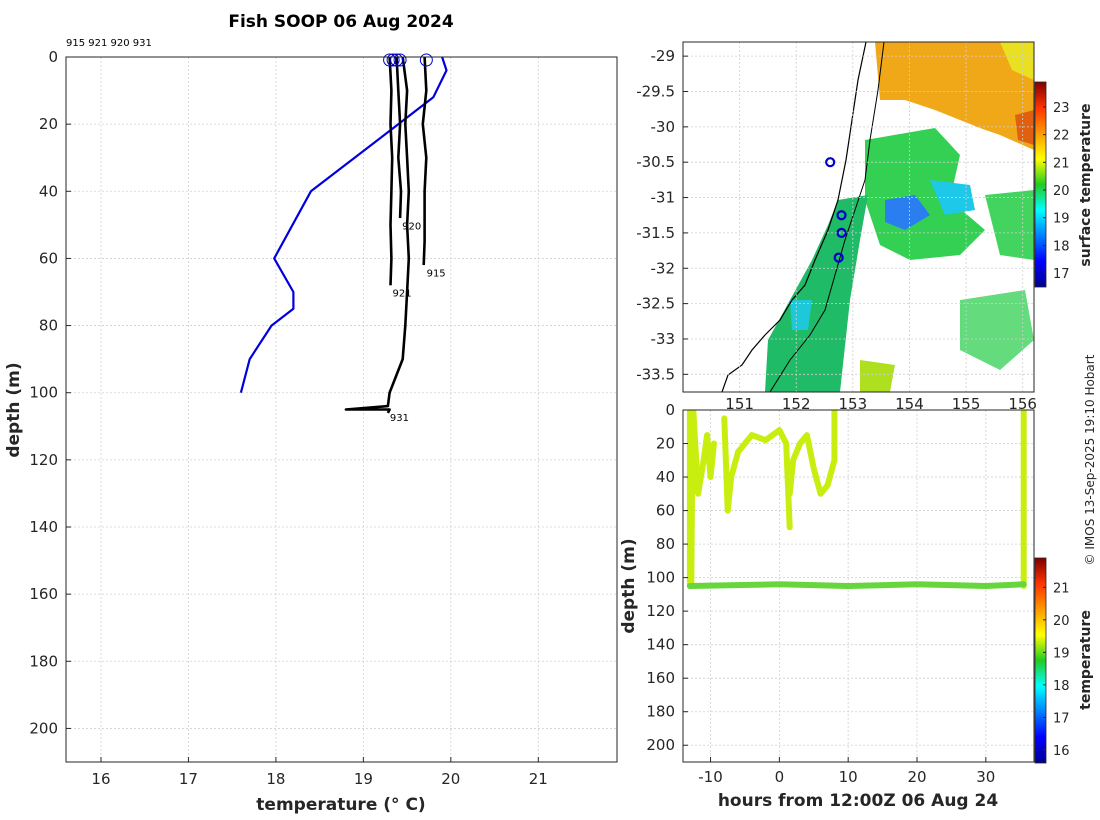 Image resolution: width=1100 pixels, height=820 pixels. What do you see at coordinates (411, 227) in the screenshot?
I see `profile-label-920: 920` at bounding box center [411, 227].